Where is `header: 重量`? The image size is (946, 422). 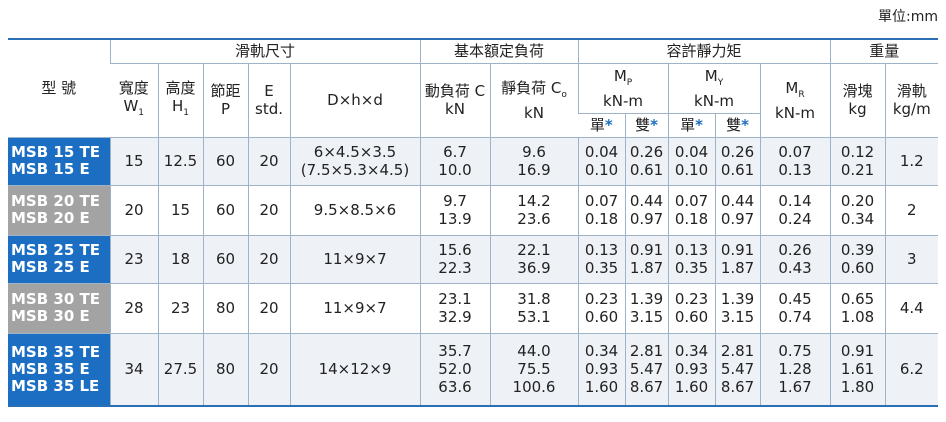 header: 重量 is located at coordinates (884, 51).